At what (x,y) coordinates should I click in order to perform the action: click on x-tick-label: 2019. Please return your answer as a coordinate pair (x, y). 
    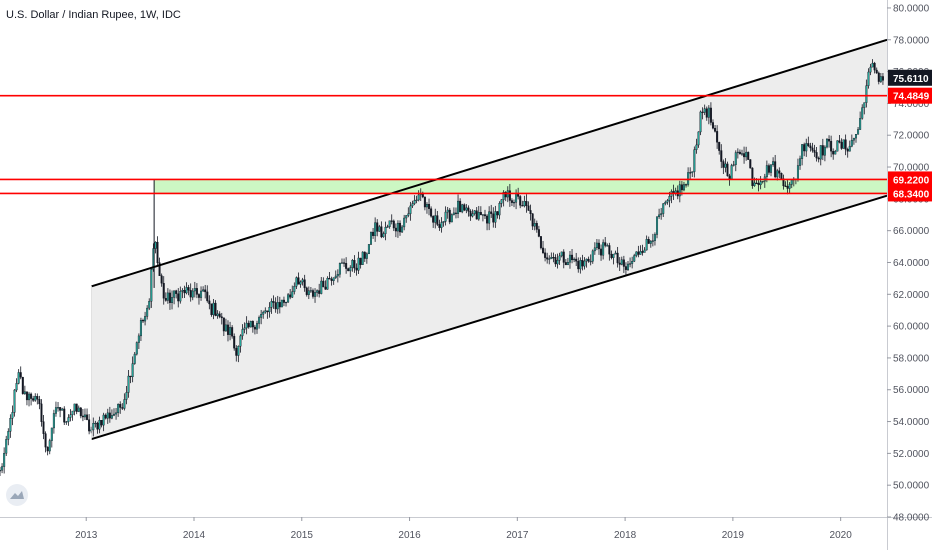
    Looking at the image, I should click on (733, 535).